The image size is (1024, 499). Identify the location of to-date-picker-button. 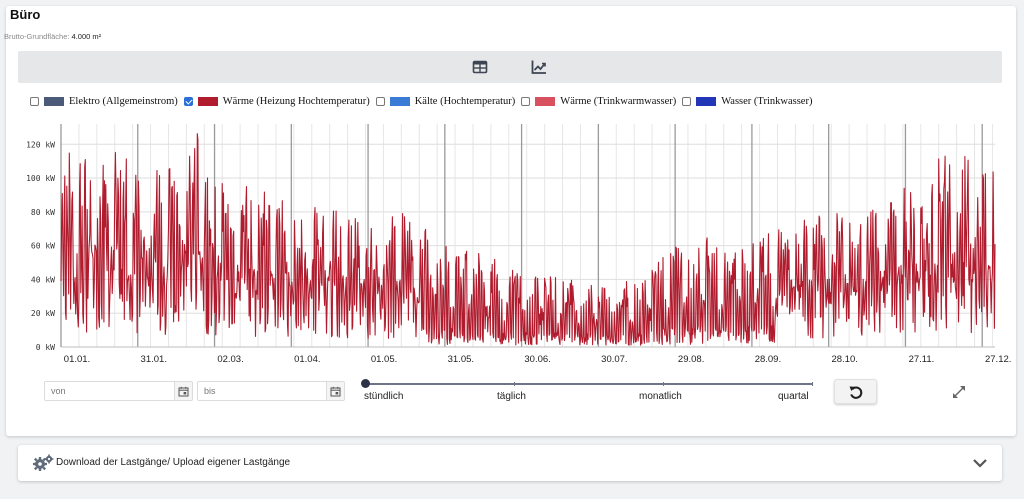
(335, 391).